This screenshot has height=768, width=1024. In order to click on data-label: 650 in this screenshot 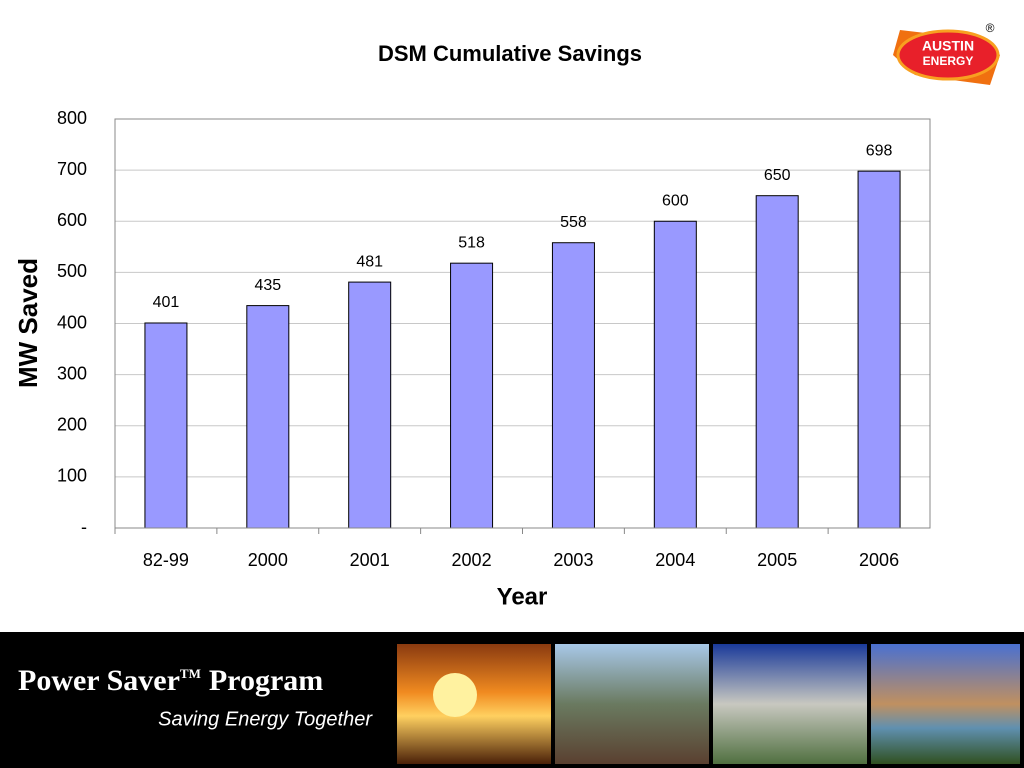, I will do `click(777, 175)`.